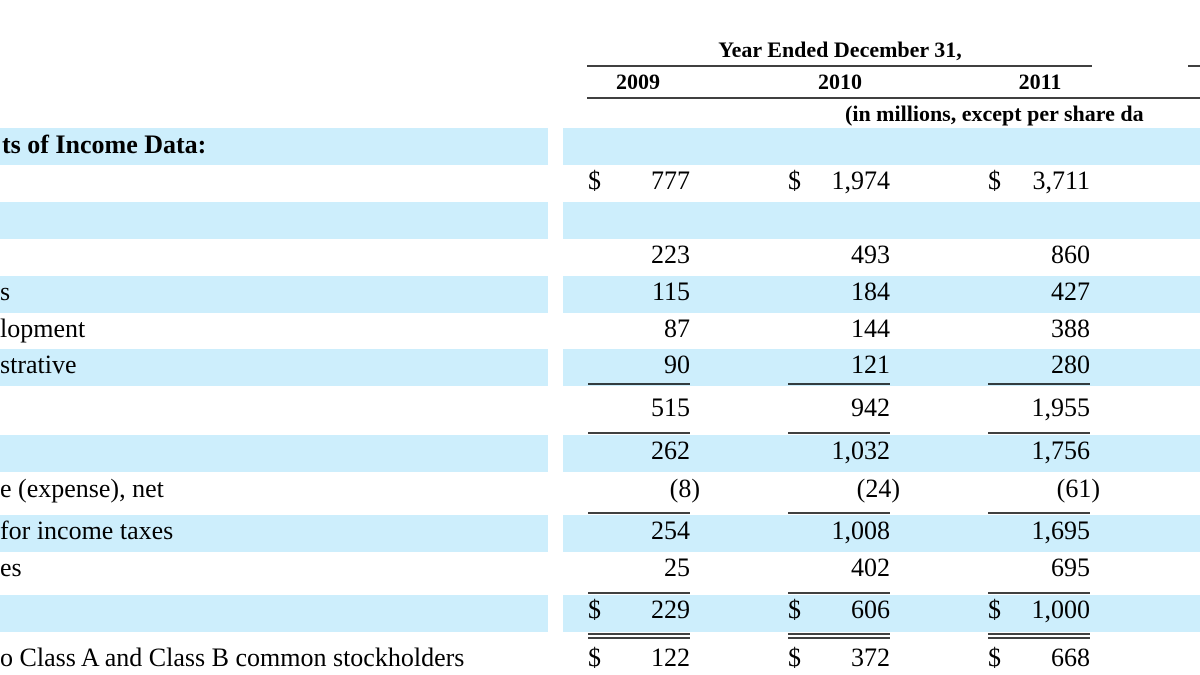  What do you see at coordinates (1070, 657) in the screenshot?
I see `cell-value: 668` at bounding box center [1070, 657].